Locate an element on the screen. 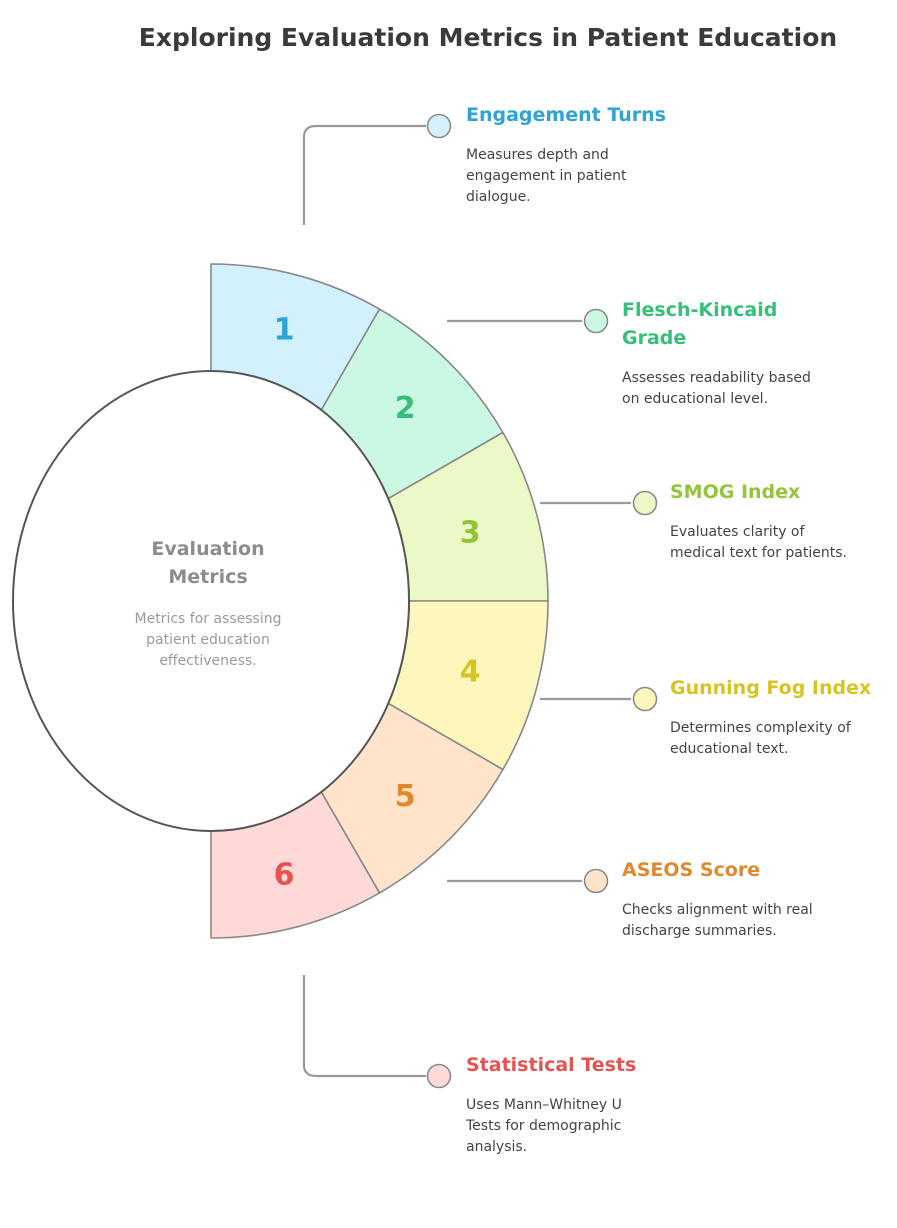  segment-number-2: 2 is located at coordinates (405, 408).